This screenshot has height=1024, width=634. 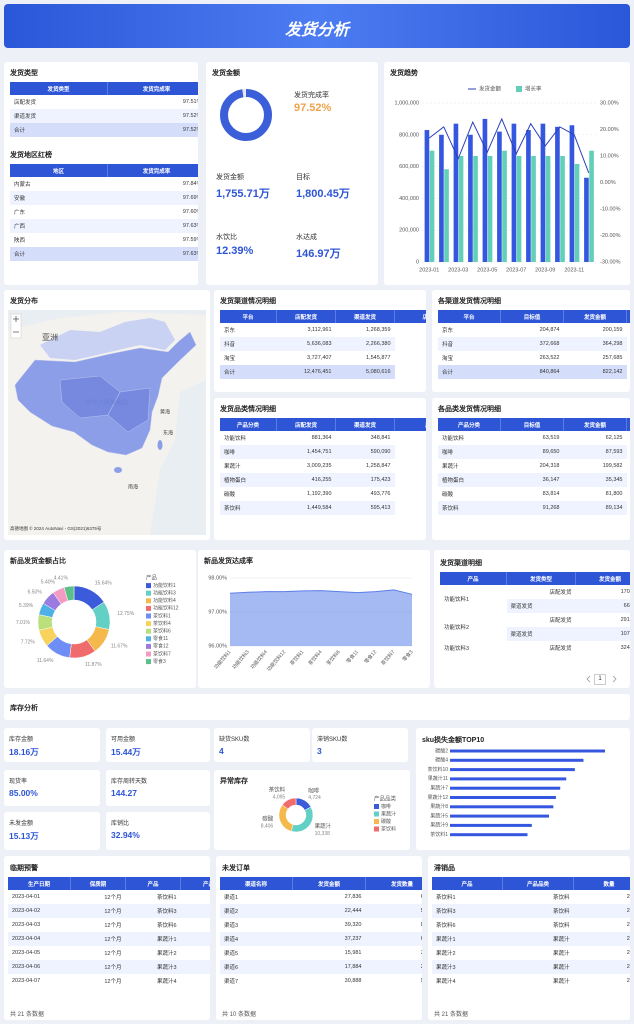 I want to click on table-cell: 27,836, so click(x=353, y=897).